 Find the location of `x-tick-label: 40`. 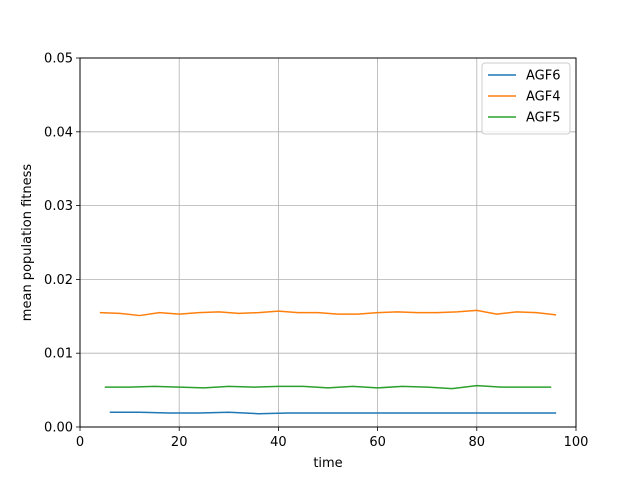

x-tick-label: 40 is located at coordinates (278, 442).